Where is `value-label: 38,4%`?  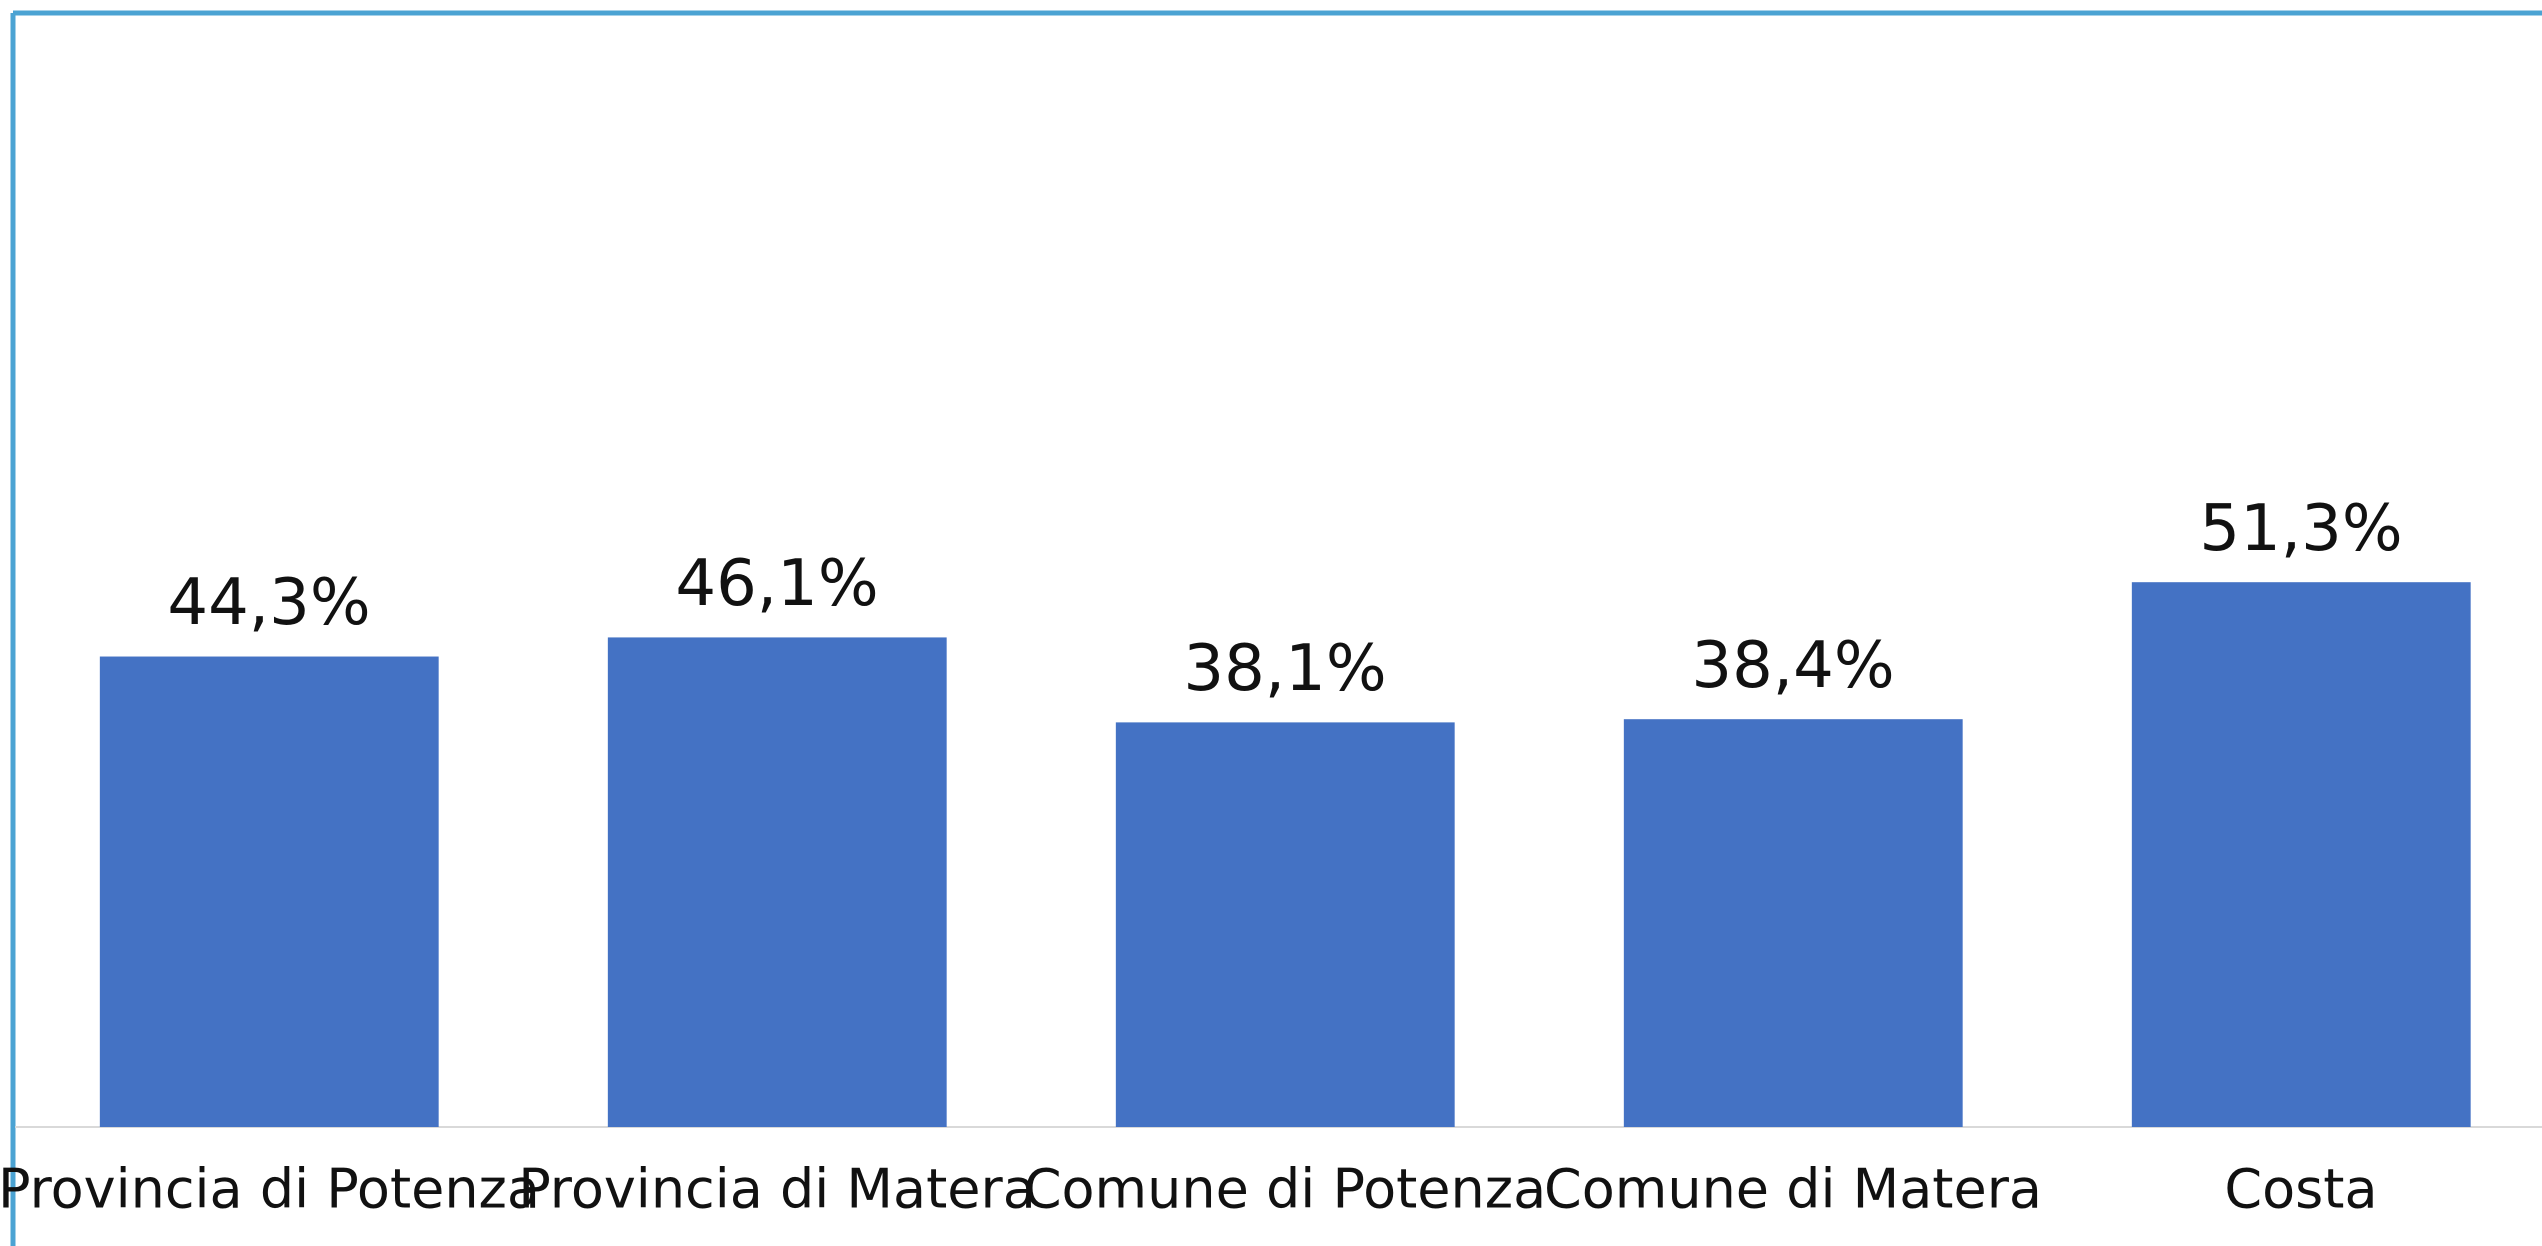
value-label: 38,4% is located at coordinates (1792, 666).